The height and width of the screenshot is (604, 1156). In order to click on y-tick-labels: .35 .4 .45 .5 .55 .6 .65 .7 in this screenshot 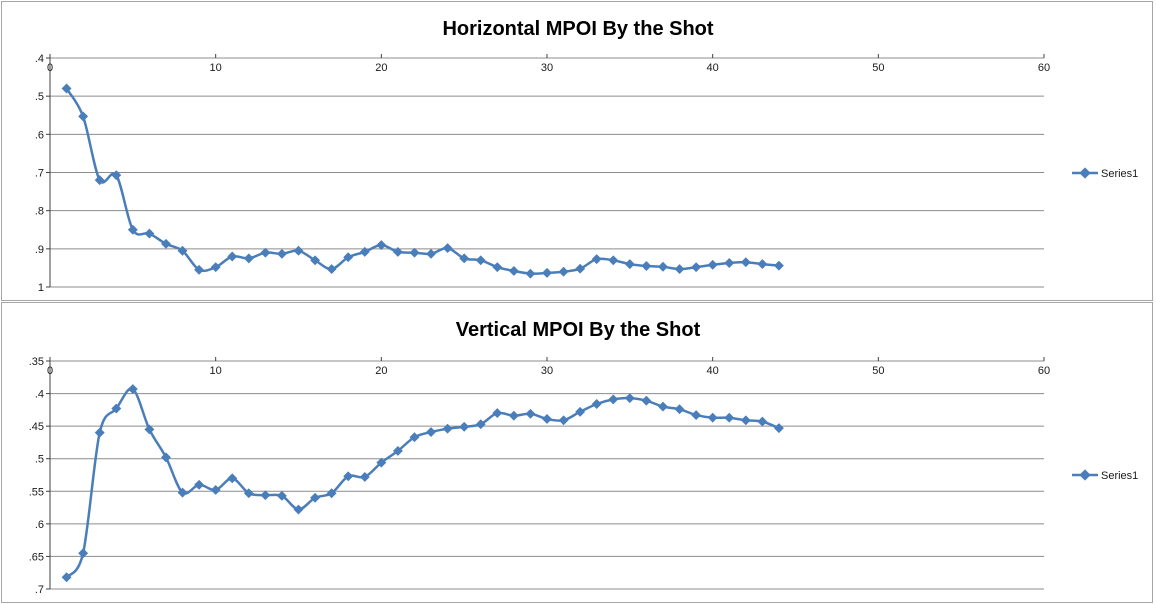, I will do `click(36, 476)`.